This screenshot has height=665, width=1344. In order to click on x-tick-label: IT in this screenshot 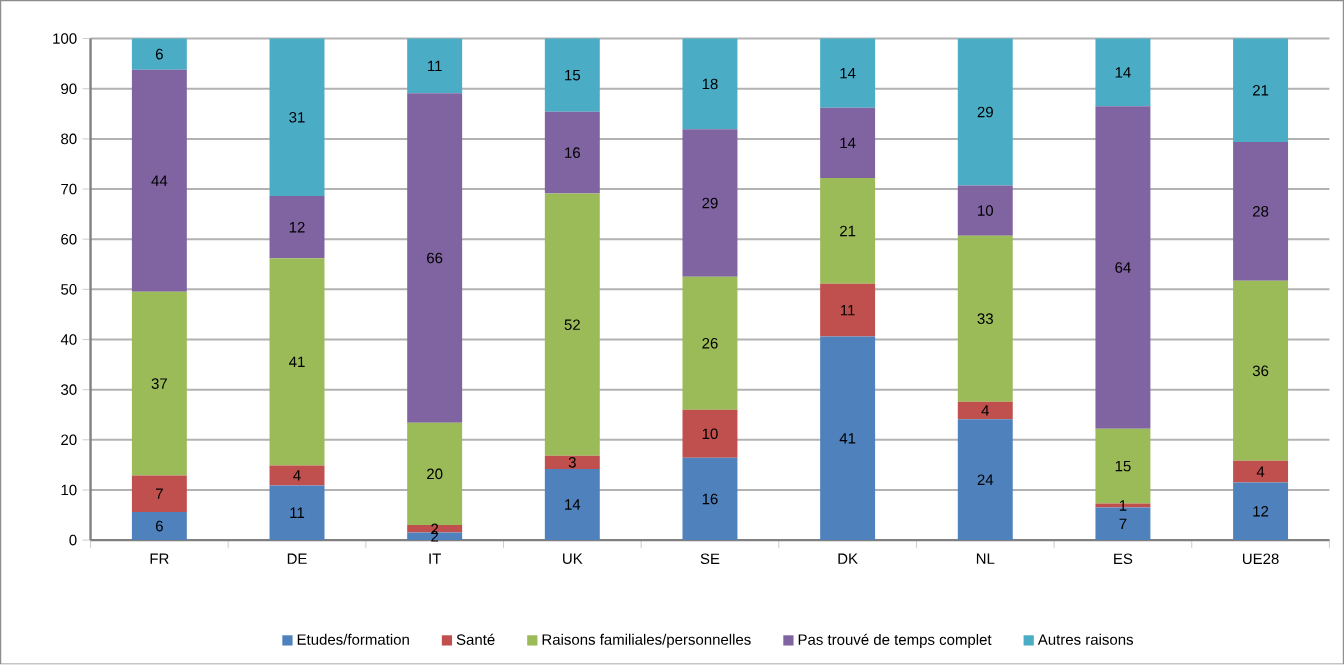, I will do `click(435, 559)`.